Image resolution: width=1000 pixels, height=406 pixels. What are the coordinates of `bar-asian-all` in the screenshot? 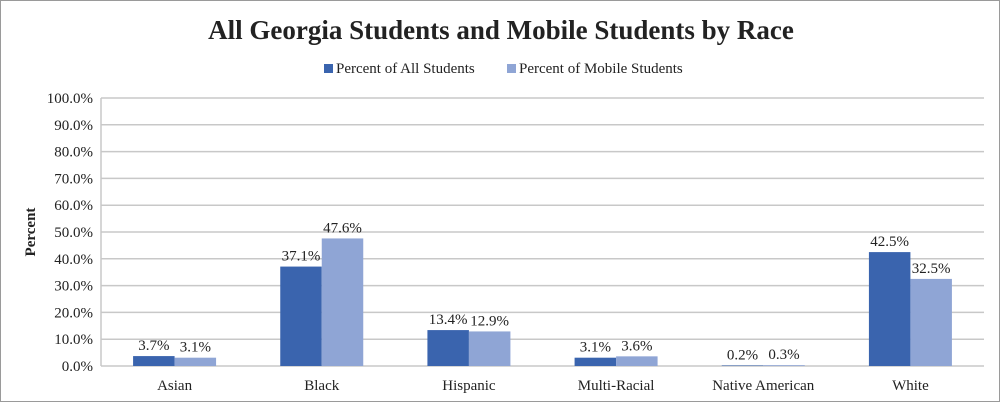 It's located at (154, 361).